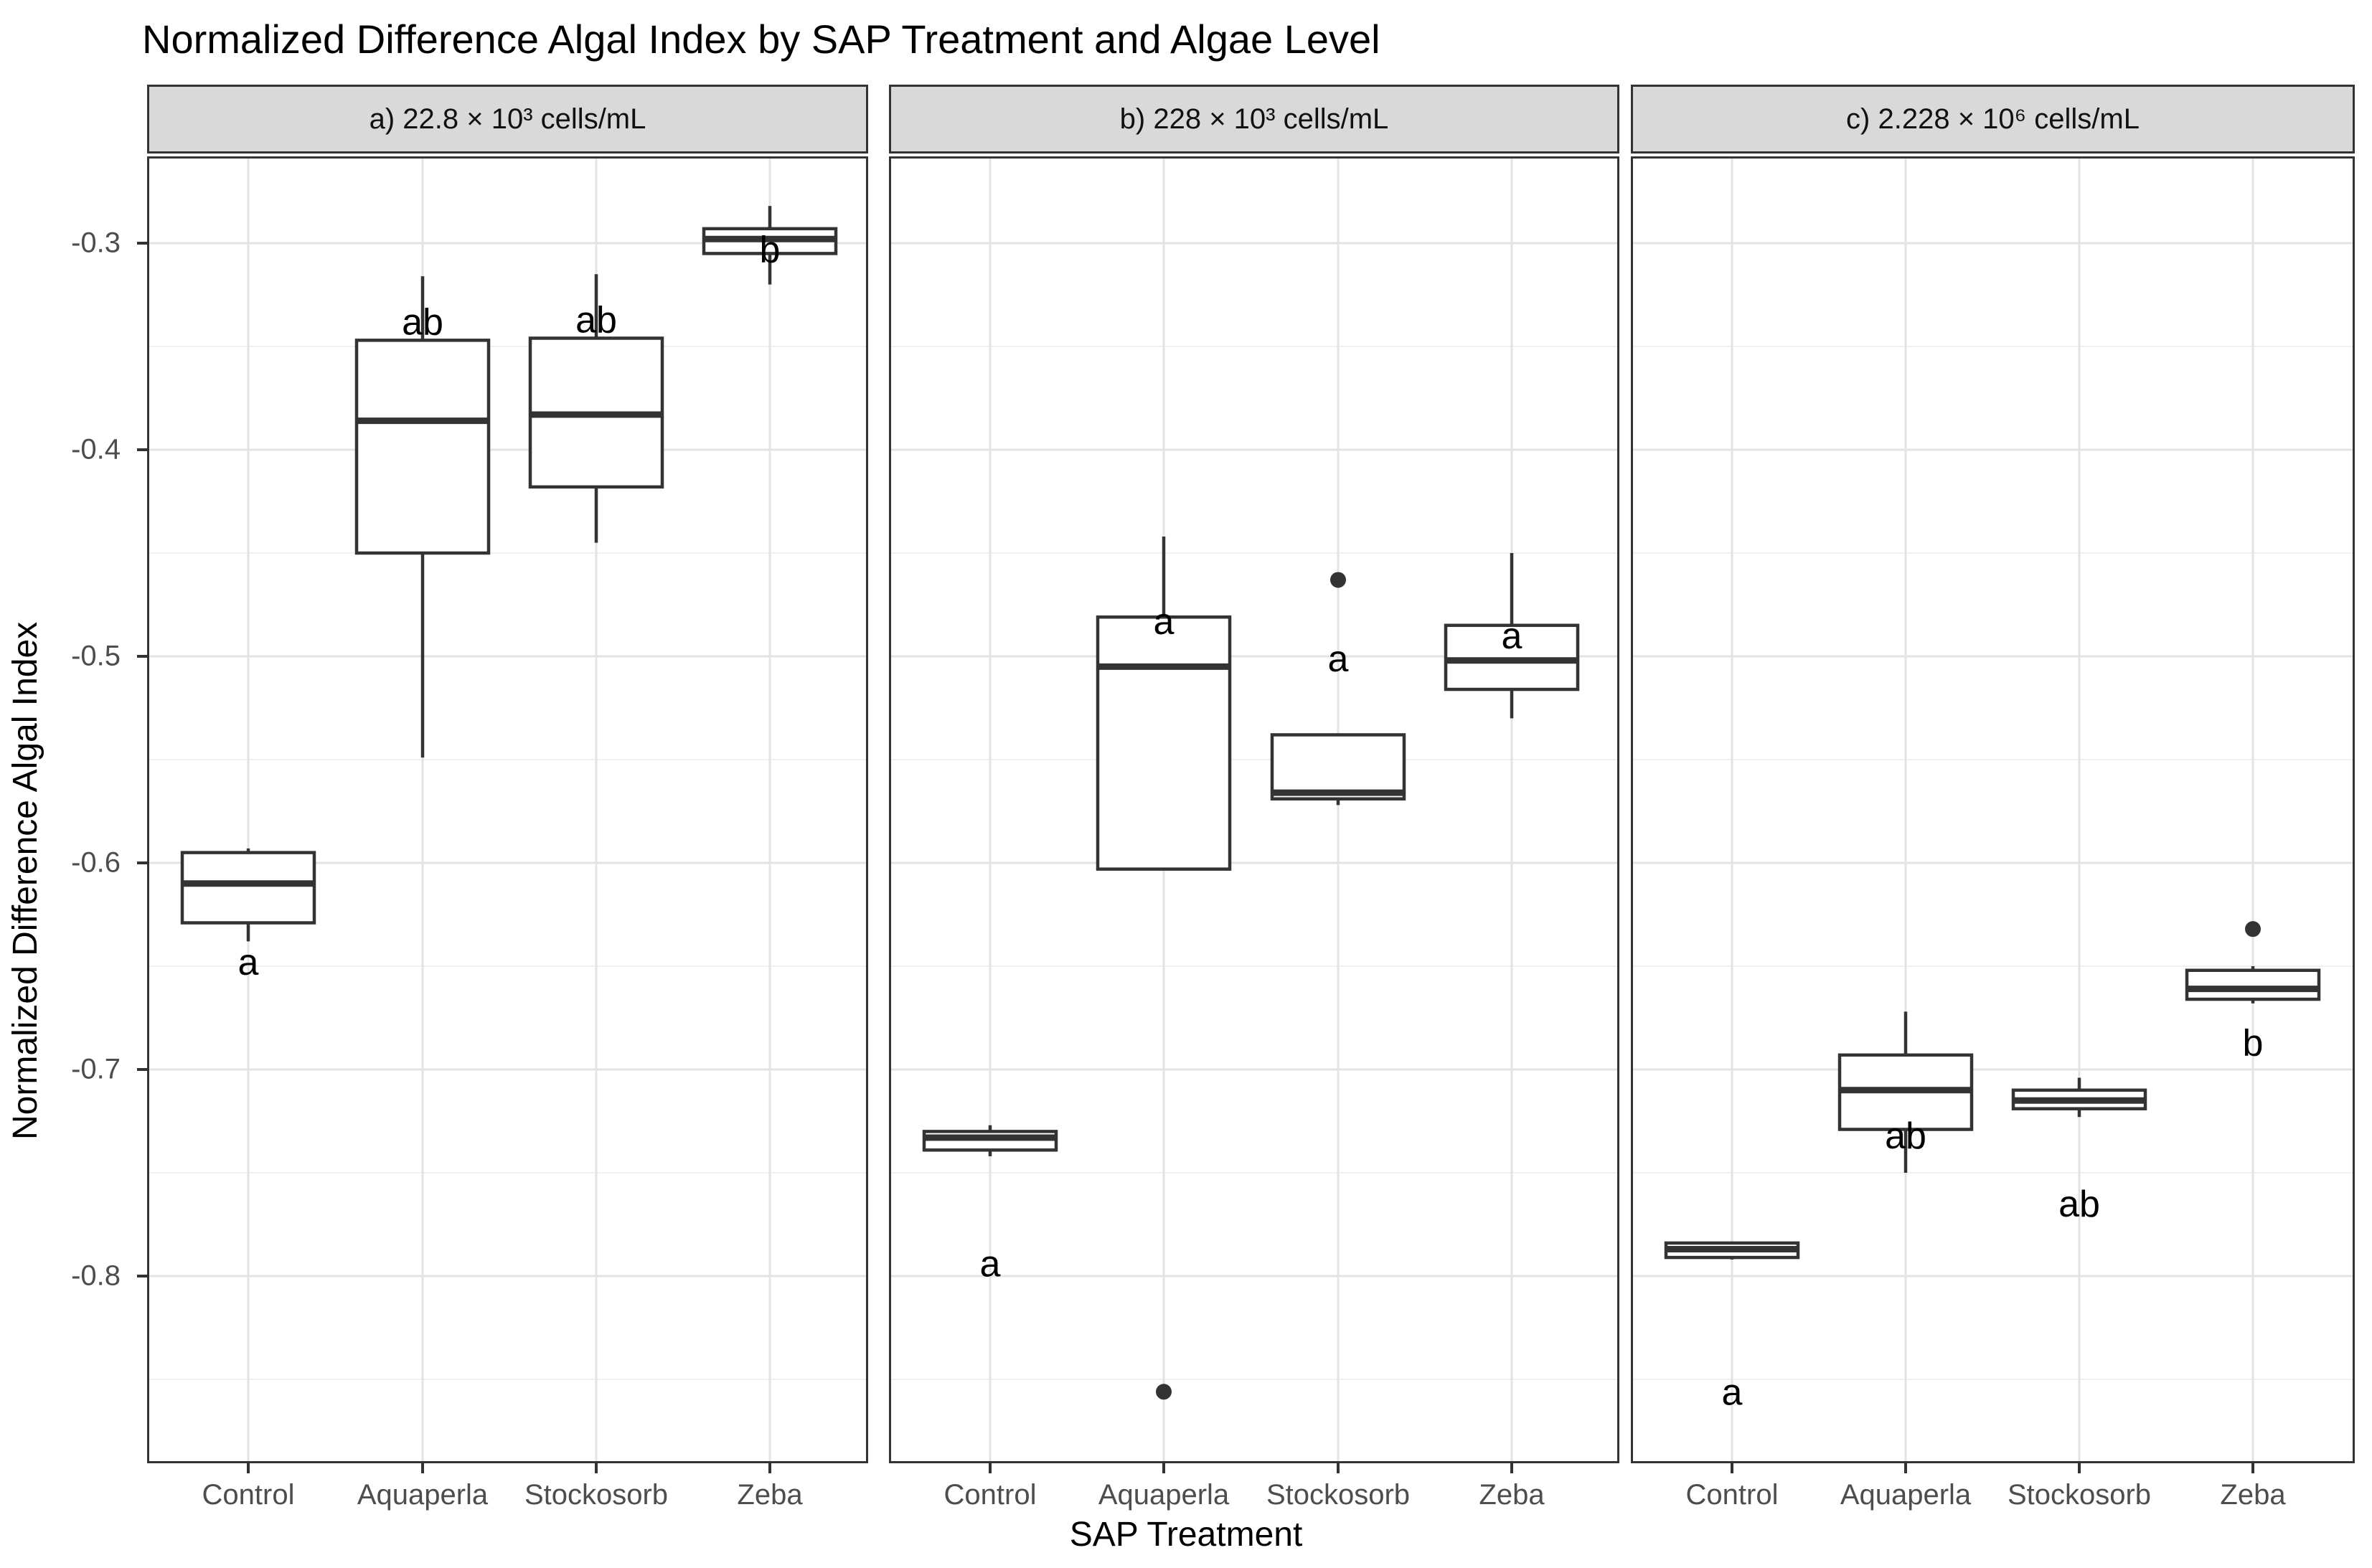 Image resolution: width=2372 pixels, height=1568 pixels. I want to click on boxplot-zeba: a, so click(1512, 636).